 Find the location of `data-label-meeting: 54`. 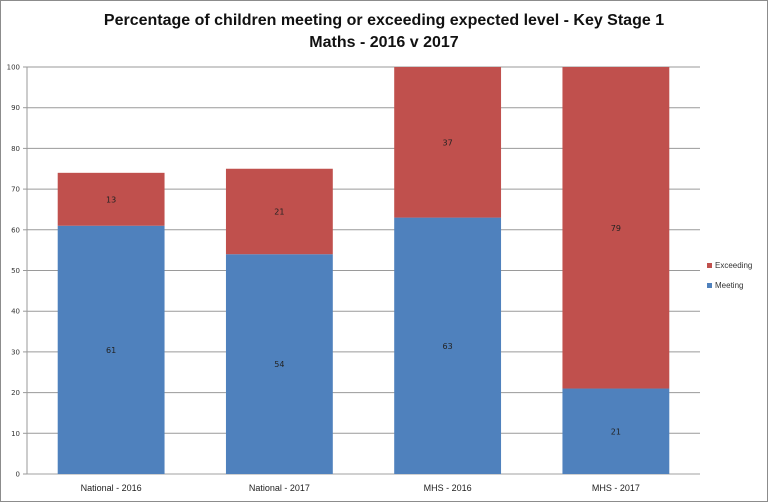

data-label-meeting: 54 is located at coordinates (279, 364).